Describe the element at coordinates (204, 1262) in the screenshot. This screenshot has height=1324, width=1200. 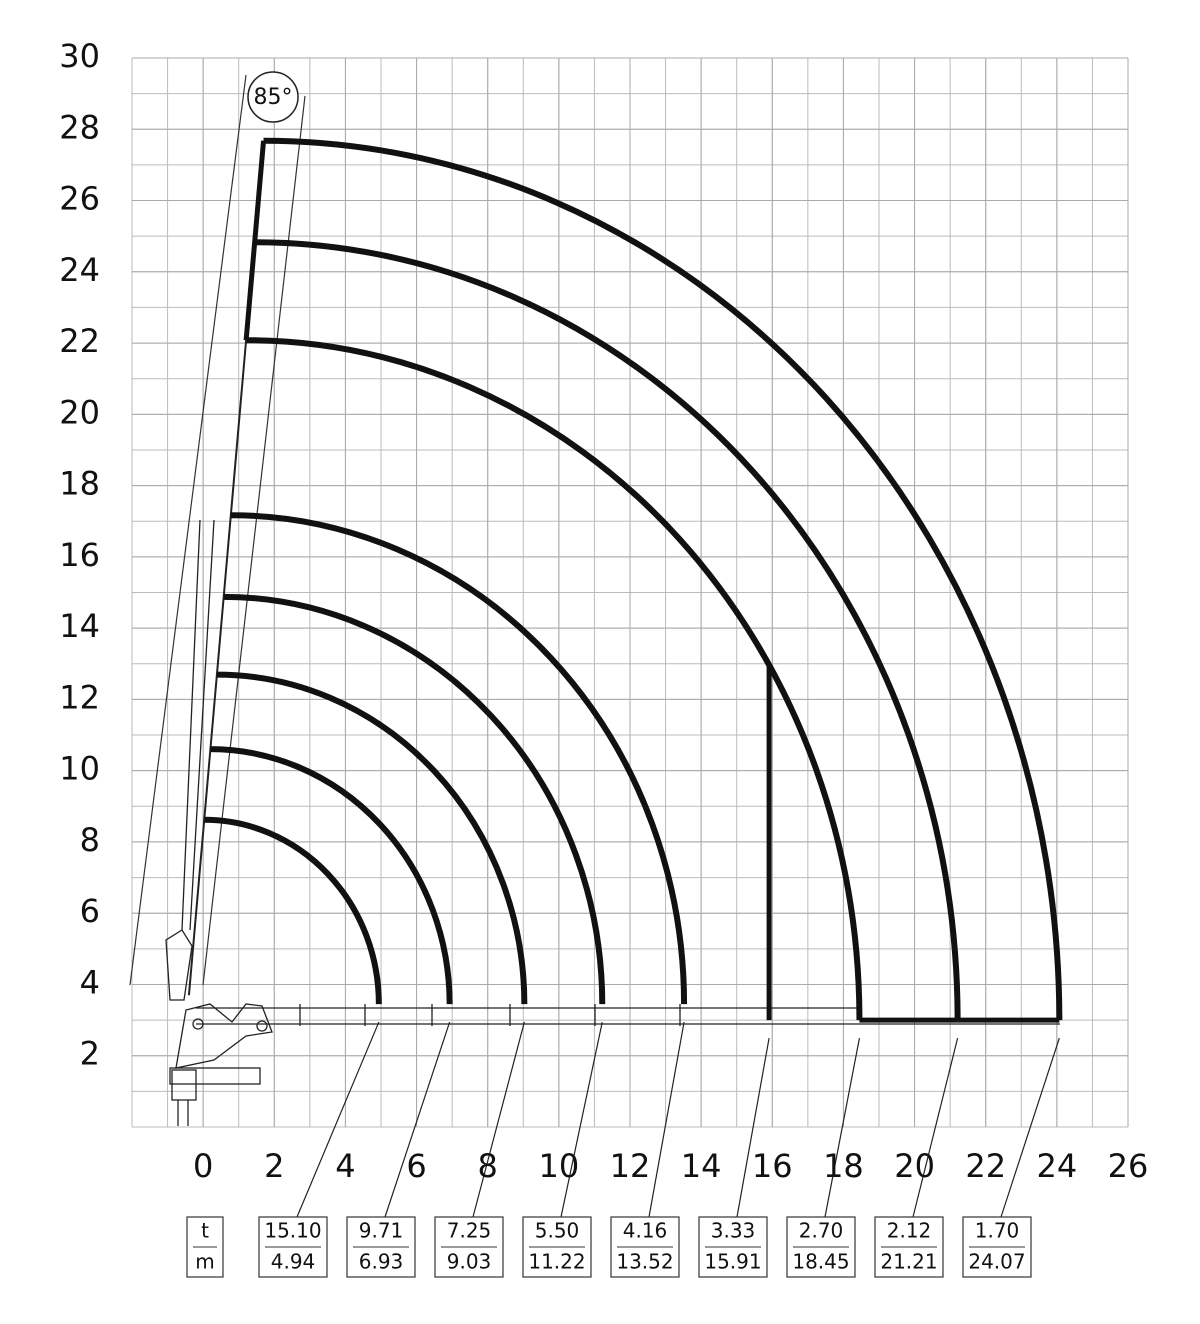
I see `unit-reach: m` at that location.